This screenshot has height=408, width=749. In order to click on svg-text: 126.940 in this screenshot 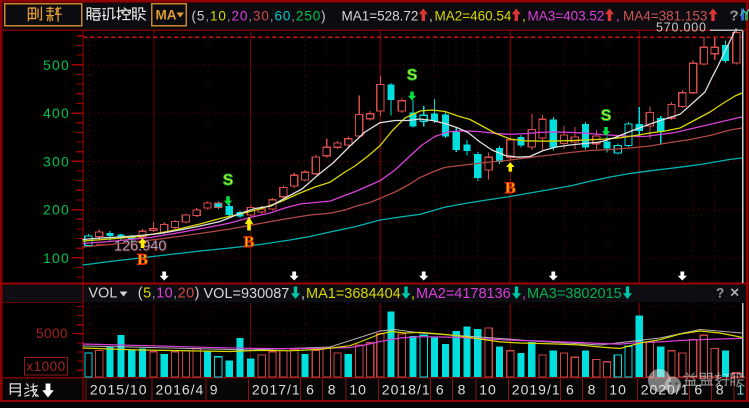, I will do `click(140, 247)`.